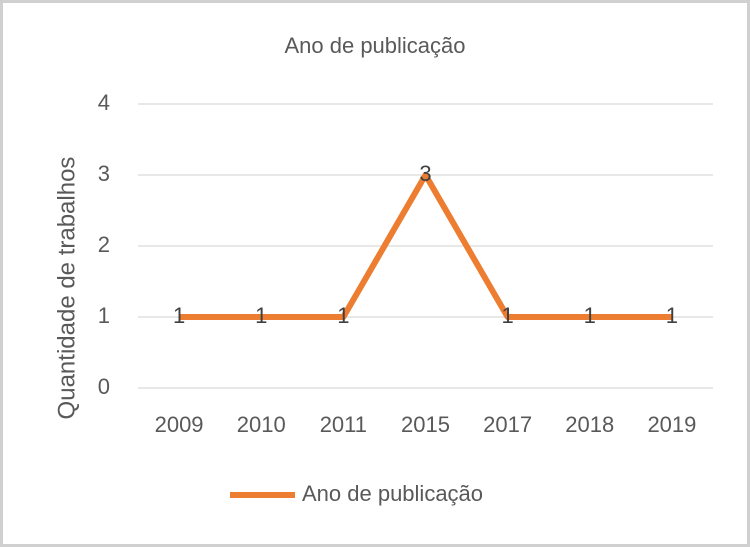 The width and height of the screenshot is (750, 547). What do you see at coordinates (507, 424) in the screenshot?
I see `x-tick-label: 2017` at bounding box center [507, 424].